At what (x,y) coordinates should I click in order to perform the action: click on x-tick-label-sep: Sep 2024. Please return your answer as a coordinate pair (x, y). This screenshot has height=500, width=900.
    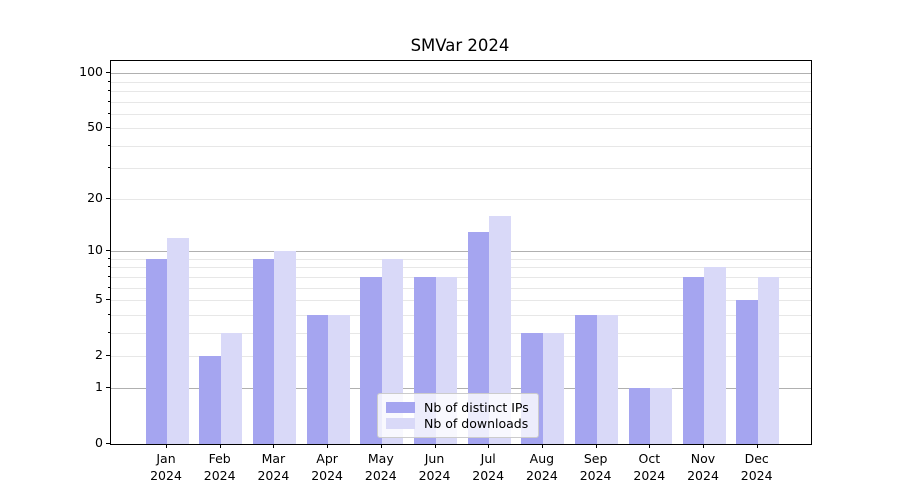
    Looking at the image, I should click on (595, 467).